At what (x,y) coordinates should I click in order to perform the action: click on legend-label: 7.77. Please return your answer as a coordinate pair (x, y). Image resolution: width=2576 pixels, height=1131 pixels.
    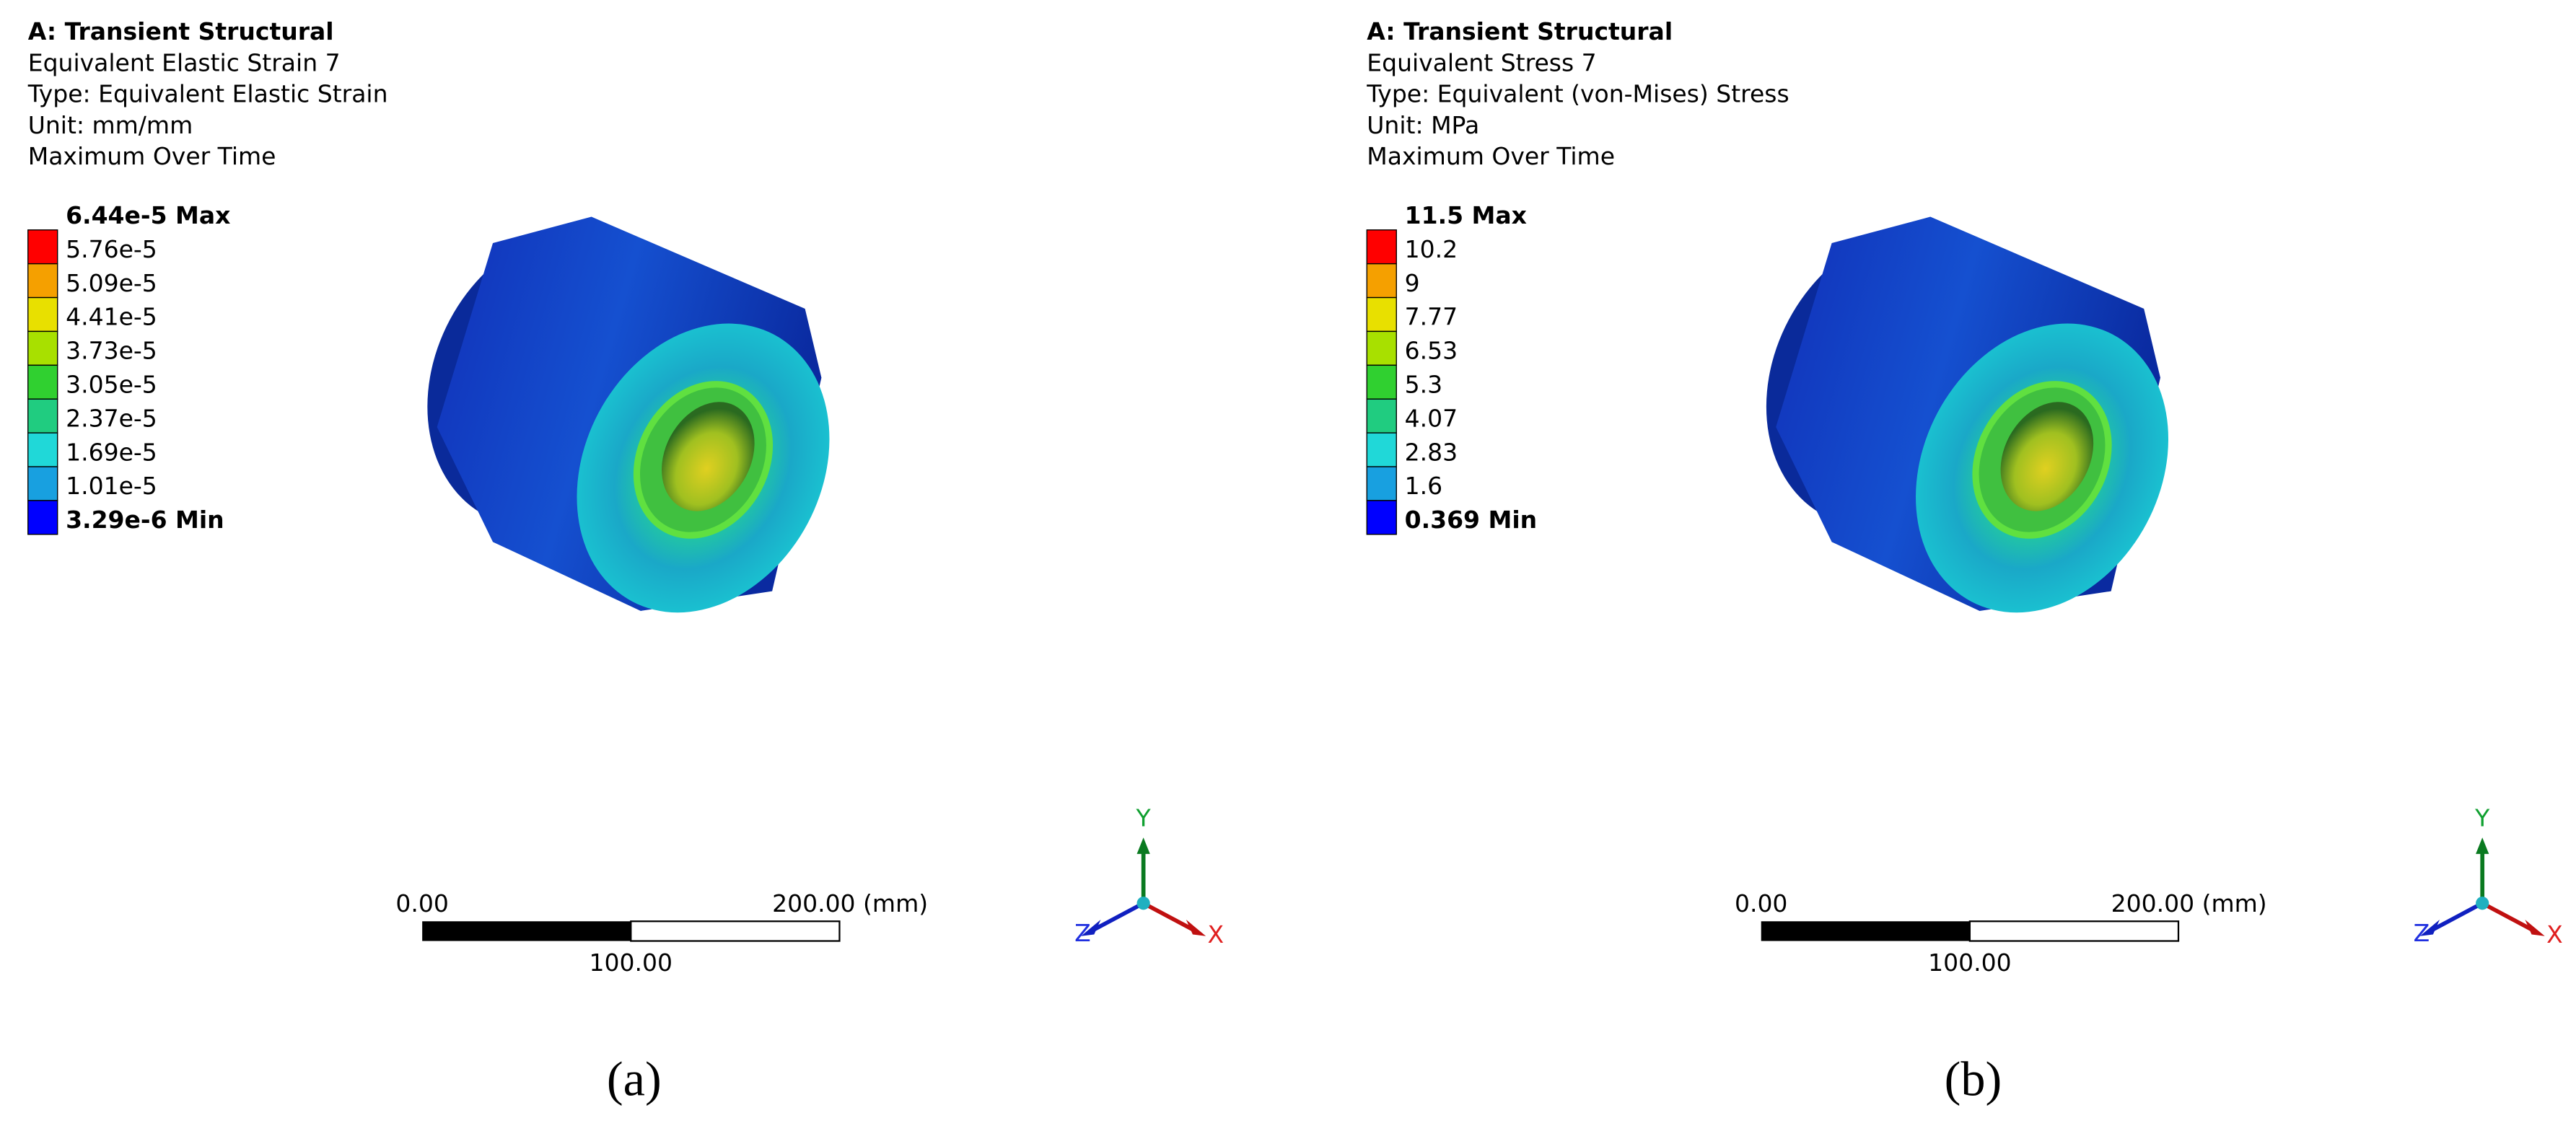
    Looking at the image, I should click on (1431, 317).